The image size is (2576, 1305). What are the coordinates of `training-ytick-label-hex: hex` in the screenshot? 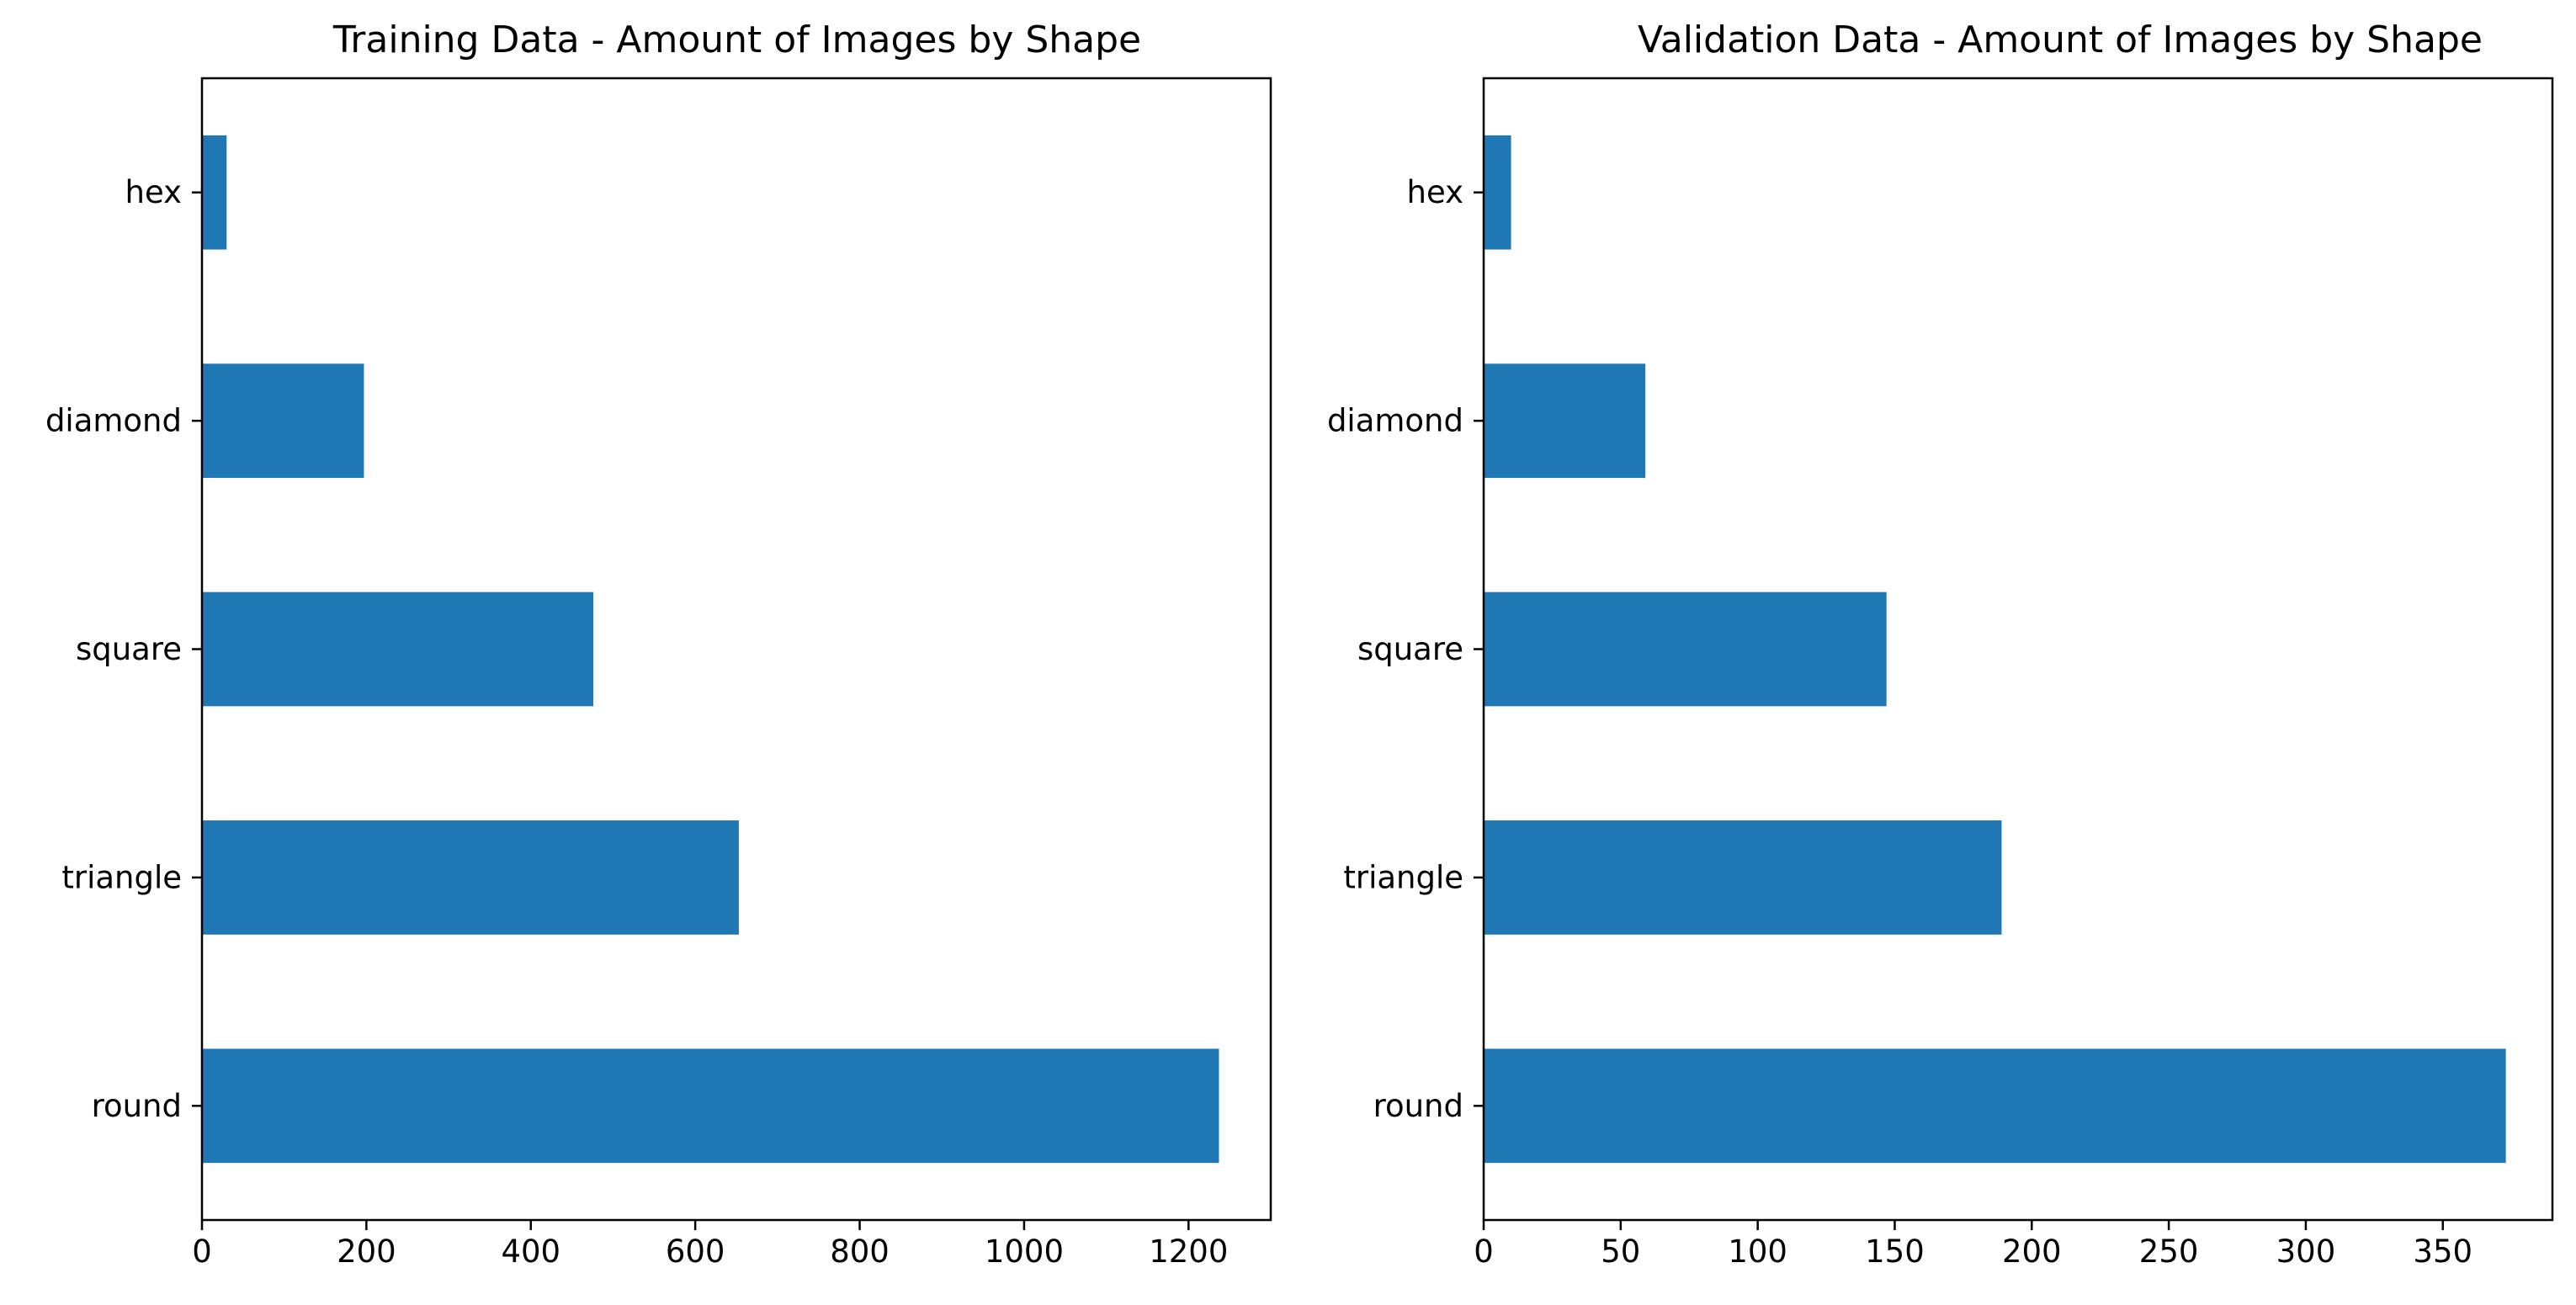 It's located at (153, 192).